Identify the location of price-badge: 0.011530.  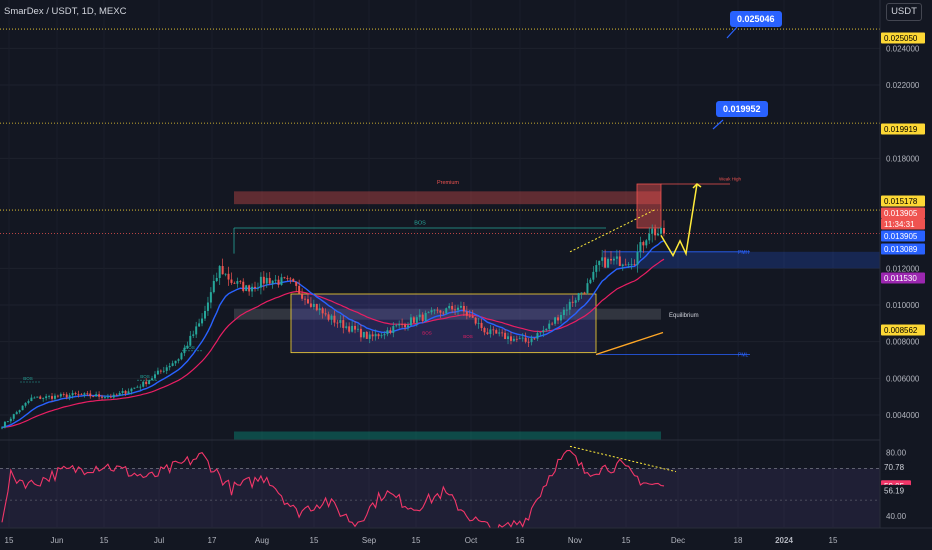
(900, 278).